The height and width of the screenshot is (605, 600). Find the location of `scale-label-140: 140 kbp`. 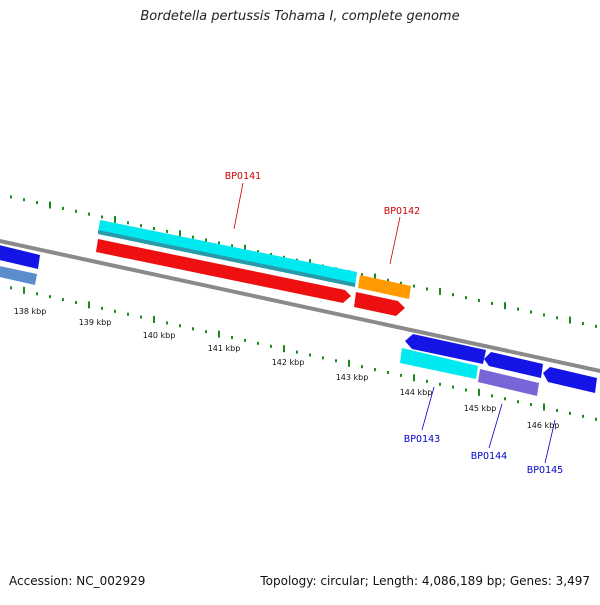

scale-label-140: 140 kbp is located at coordinates (159, 335).